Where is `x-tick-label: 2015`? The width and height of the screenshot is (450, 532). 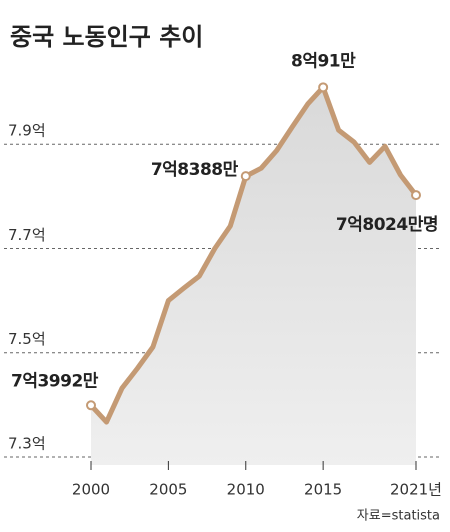 x-tick-label: 2015 is located at coordinates (323, 490).